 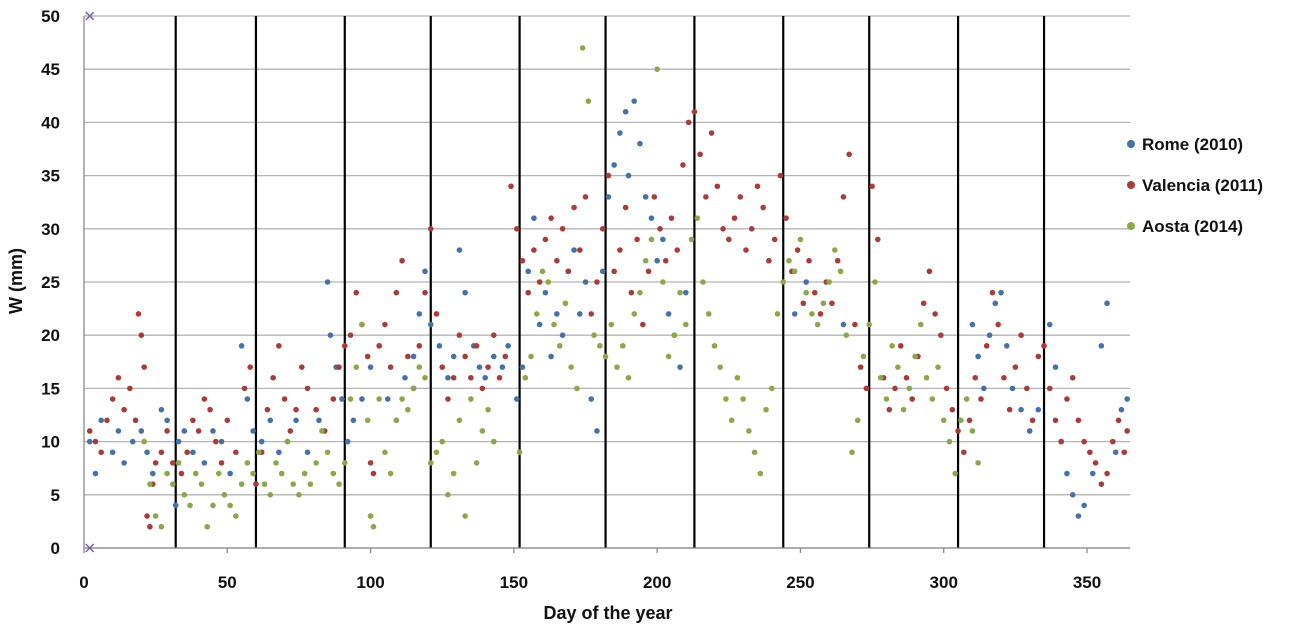 I want to click on legend-label-2: Aosta (2014), so click(x=1192, y=226).